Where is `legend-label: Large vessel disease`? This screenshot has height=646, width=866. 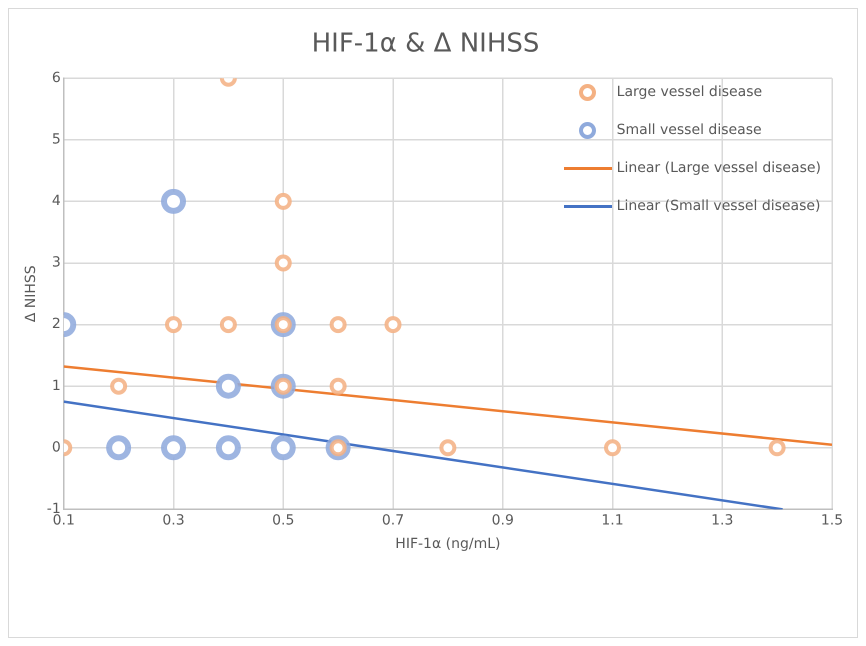 legend-label: Large vessel disease is located at coordinates (689, 92).